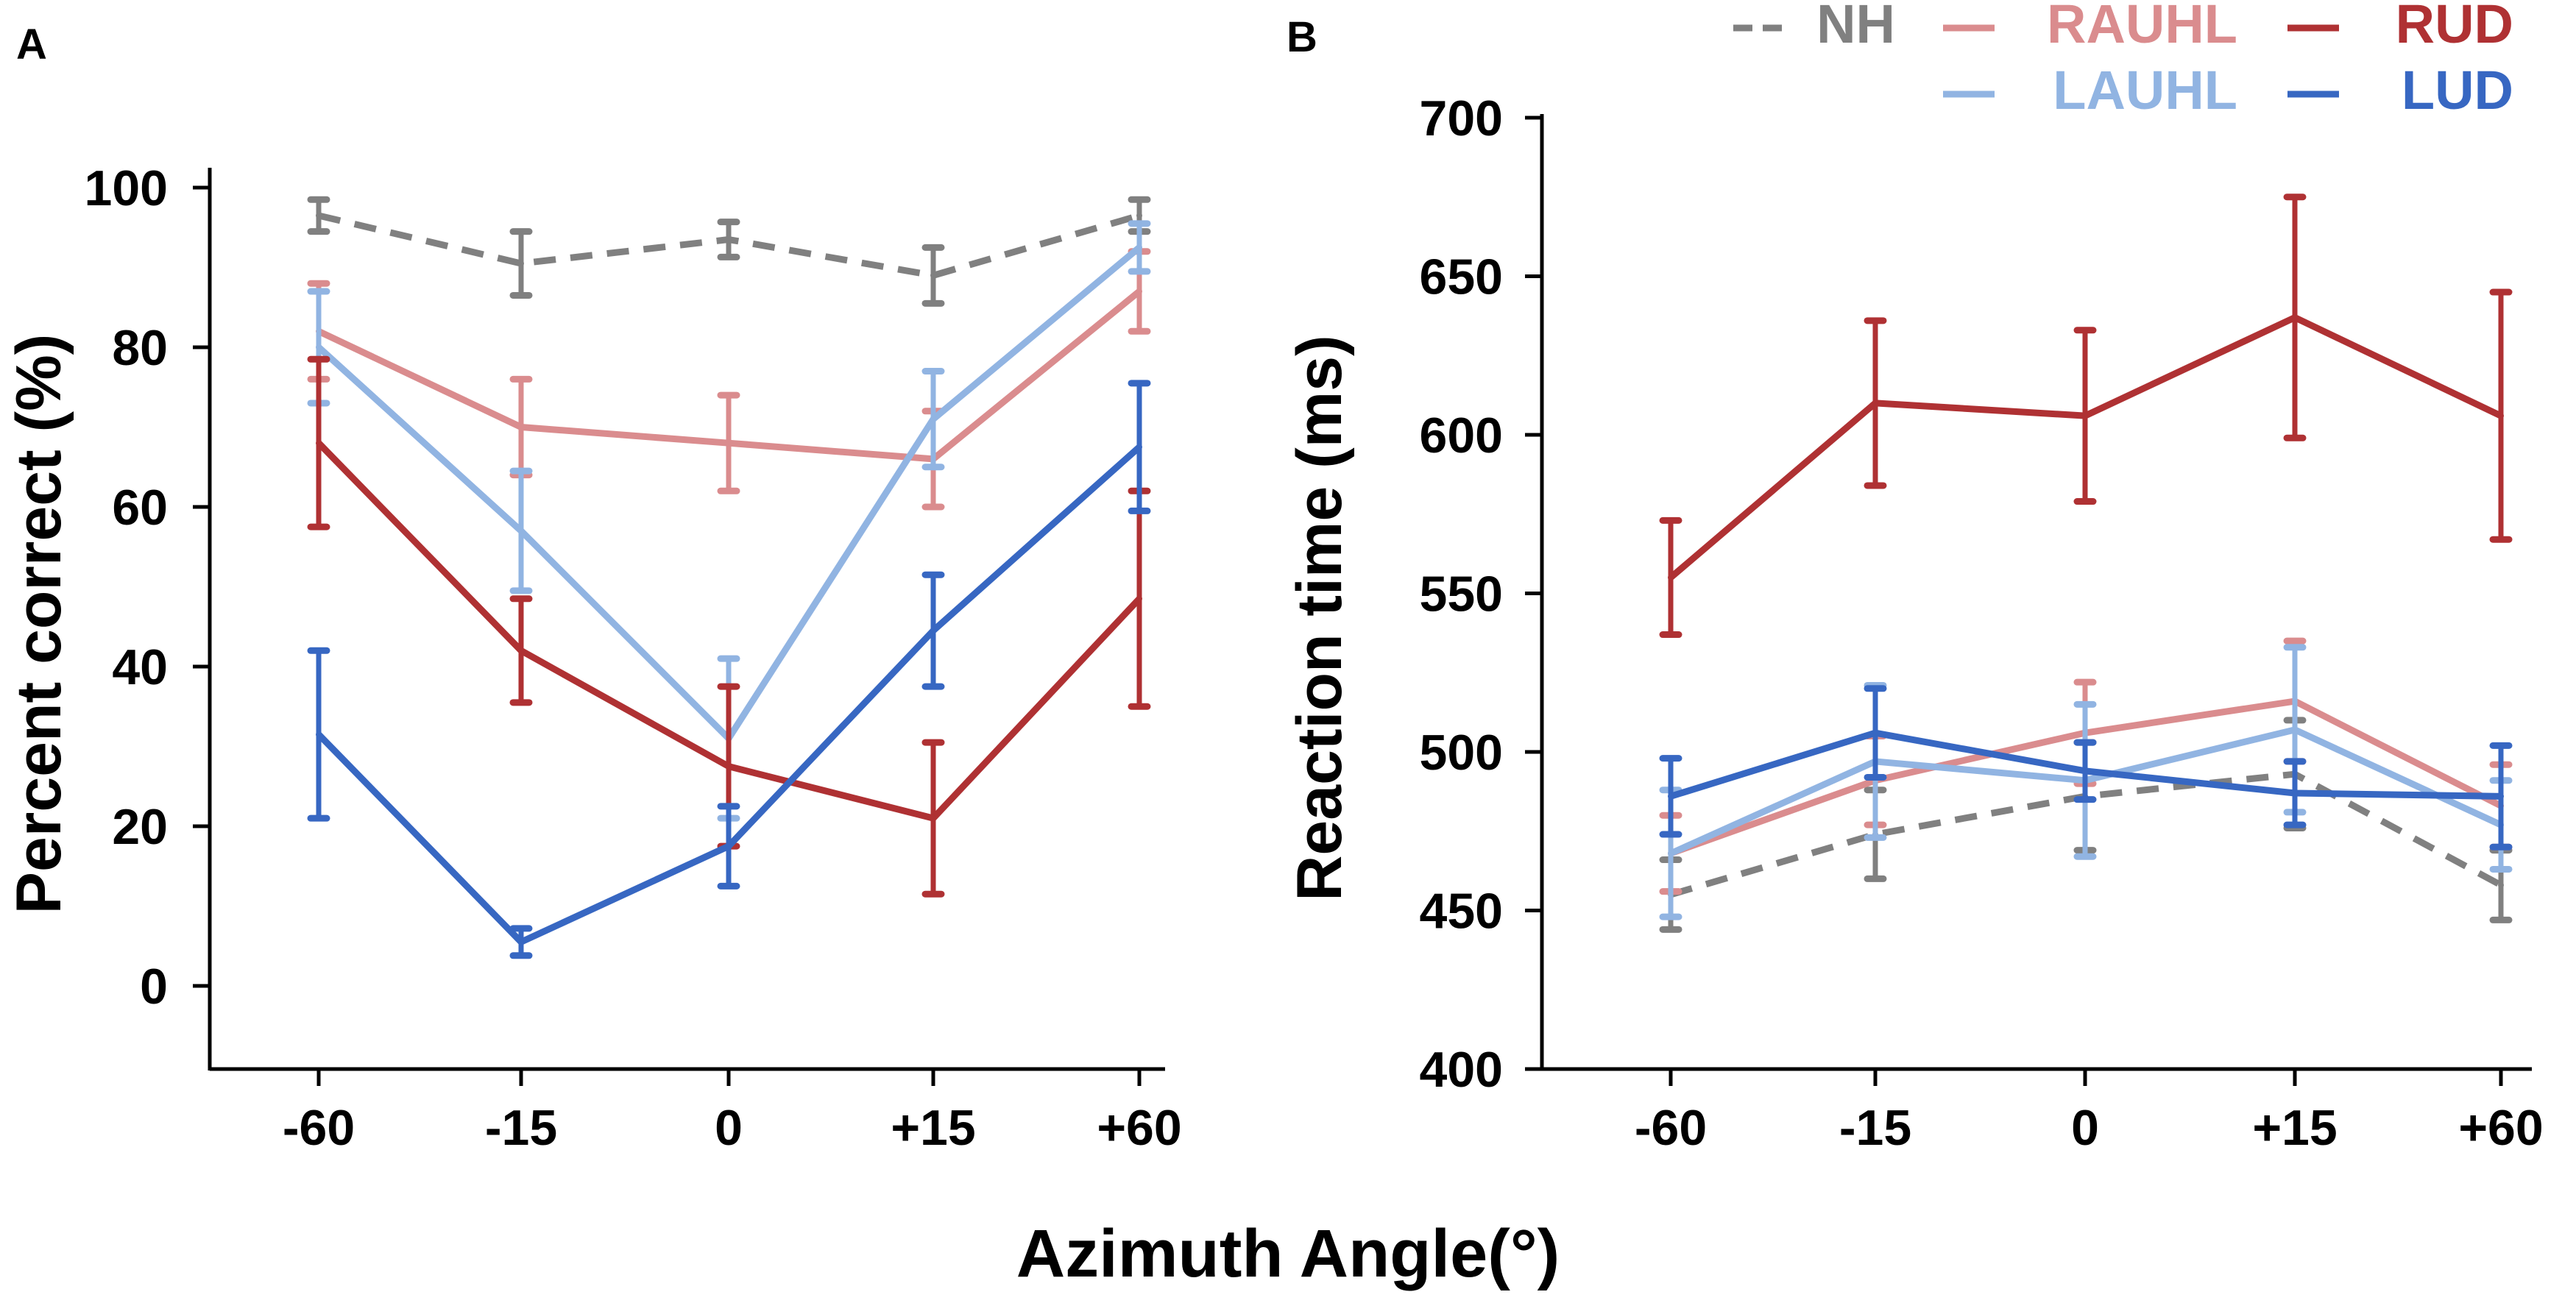 The height and width of the screenshot is (1303, 2576). I want to click on panel-a-x-tick-label: 0, so click(729, 1128).